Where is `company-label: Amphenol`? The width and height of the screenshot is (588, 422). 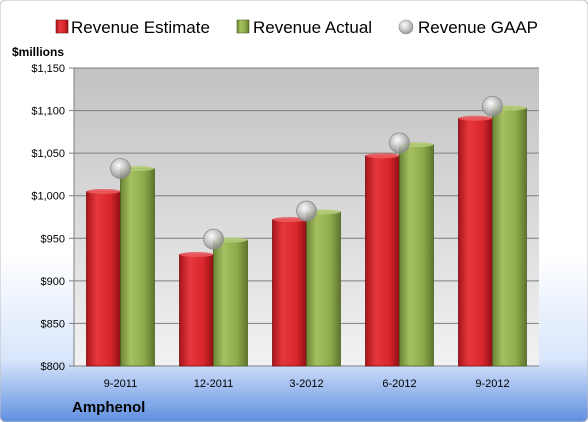 company-label: Amphenol is located at coordinates (108, 407).